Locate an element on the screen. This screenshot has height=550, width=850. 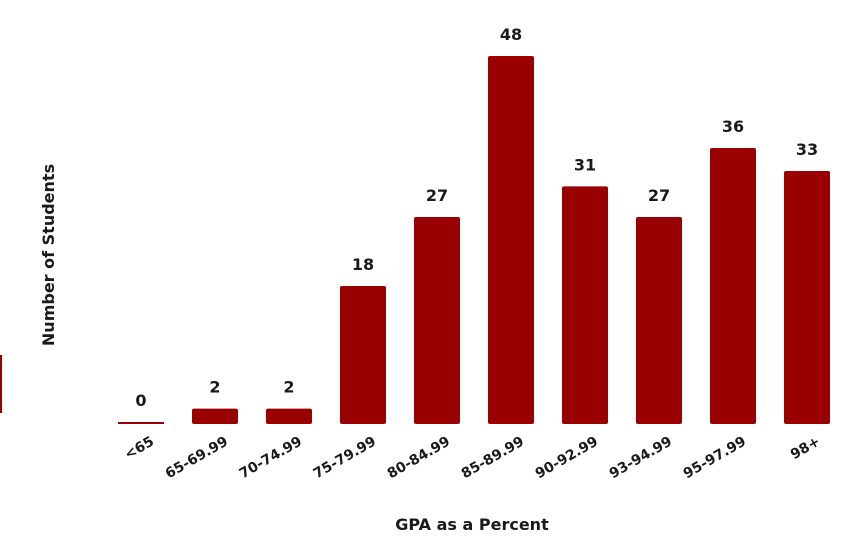
x-tick-label-2: 70-74.99 is located at coordinates (271, 458).